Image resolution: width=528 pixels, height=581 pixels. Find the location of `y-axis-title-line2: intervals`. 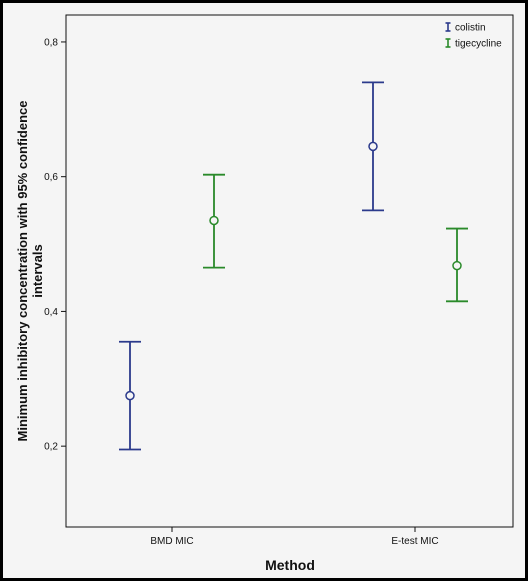

y-axis-title-line2: intervals is located at coordinates (37, 270).